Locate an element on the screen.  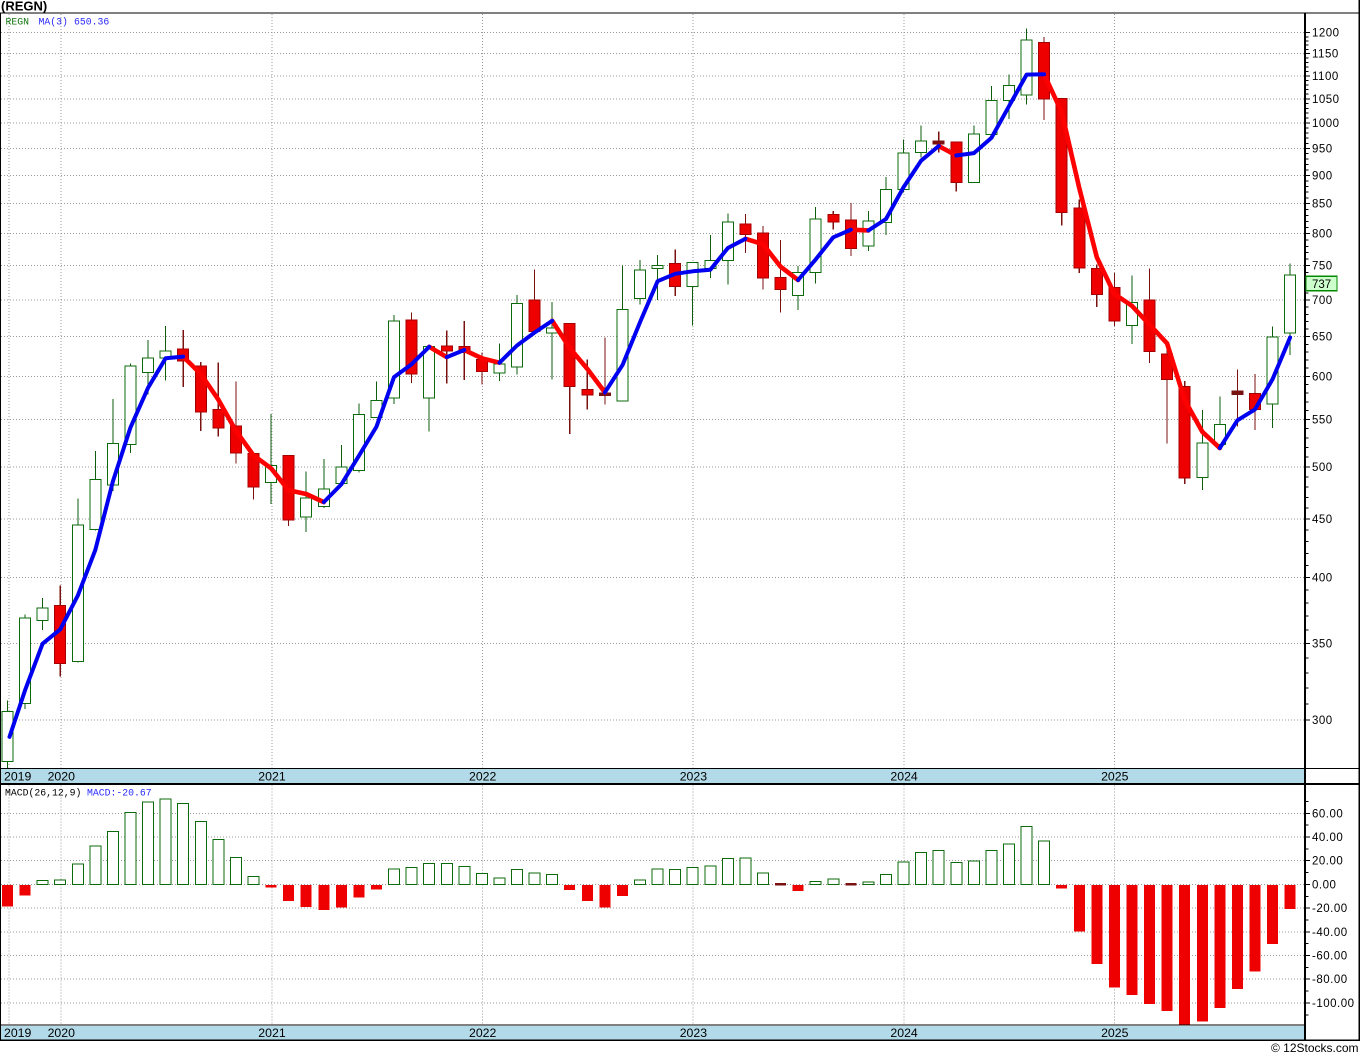
svg-text: 650.36 is located at coordinates (91, 22).